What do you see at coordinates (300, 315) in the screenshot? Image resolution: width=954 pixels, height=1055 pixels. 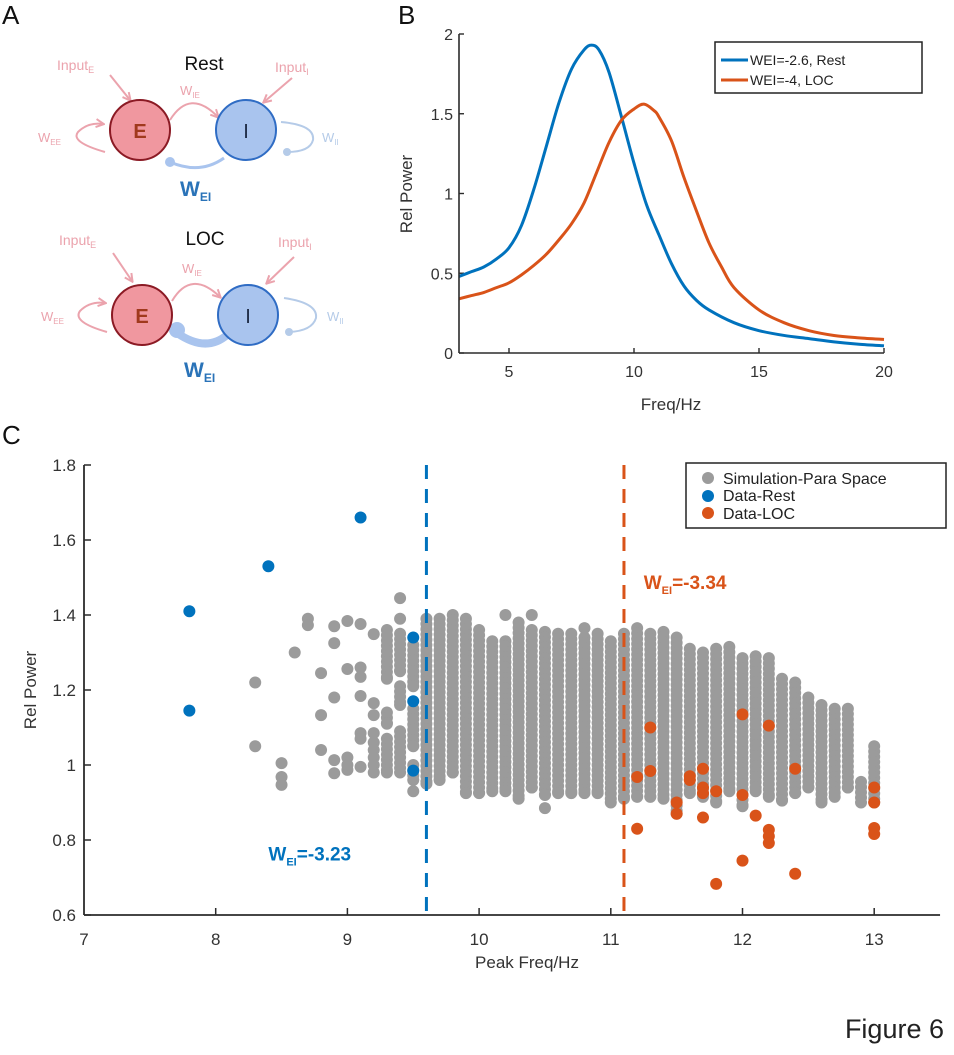 I see `w-ii-loop` at bounding box center [300, 315].